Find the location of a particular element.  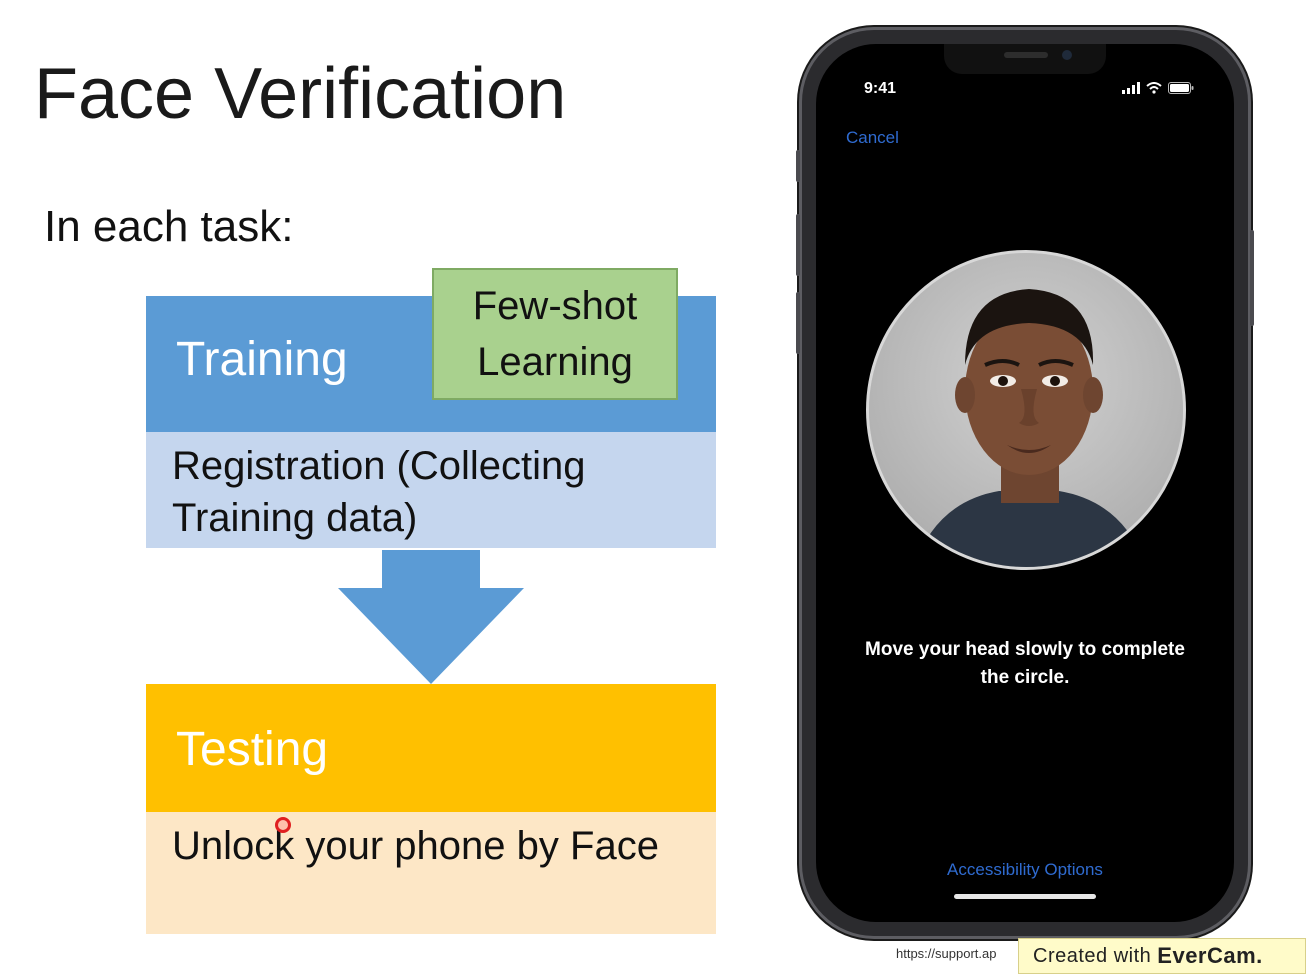

training-description: Registration (Collecting Training data) is located at coordinates (379, 492).